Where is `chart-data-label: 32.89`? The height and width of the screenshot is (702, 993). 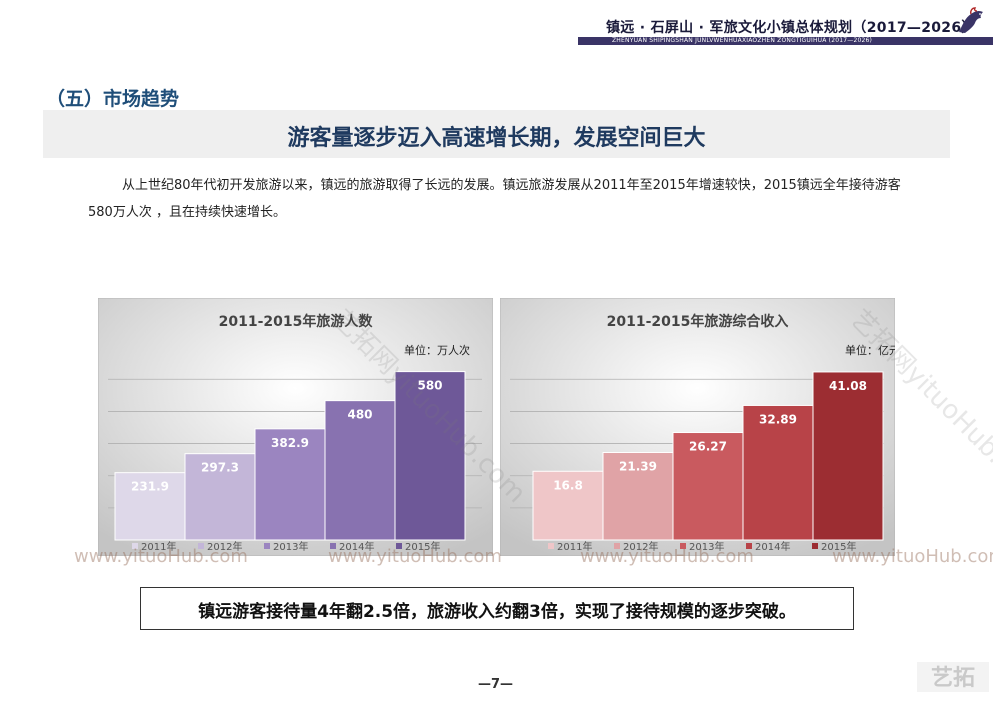
chart-data-label: 32.89 is located at coordinates (778, 419).